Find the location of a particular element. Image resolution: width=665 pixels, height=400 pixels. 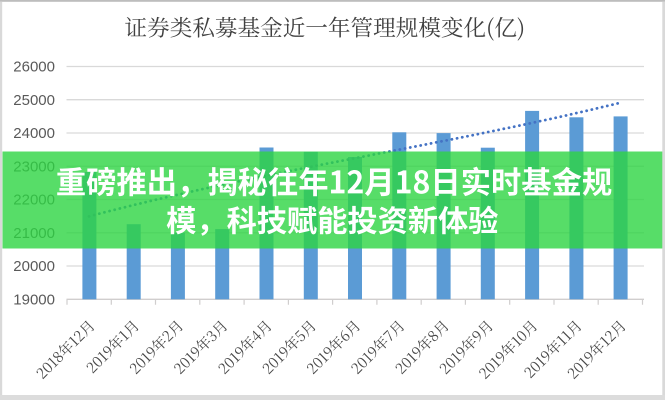

svg-text: 20000 is located at coordinates (34, 266).